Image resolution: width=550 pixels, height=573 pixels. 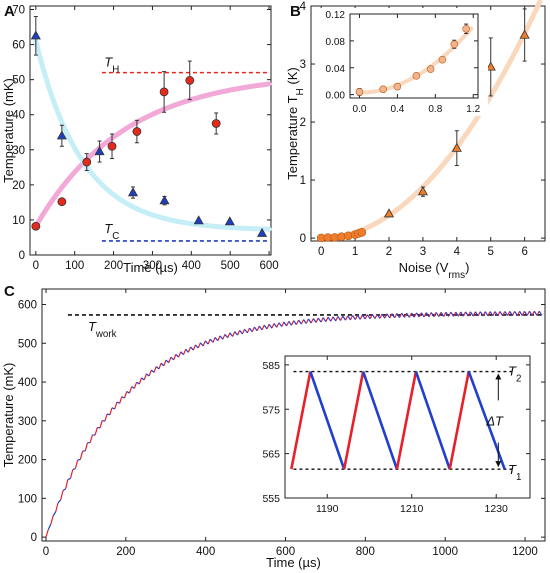 What do you see at coordinates (355, 252) in the screenshot?
I see `x-tick-label: 1` at bounding box center [355, 252].